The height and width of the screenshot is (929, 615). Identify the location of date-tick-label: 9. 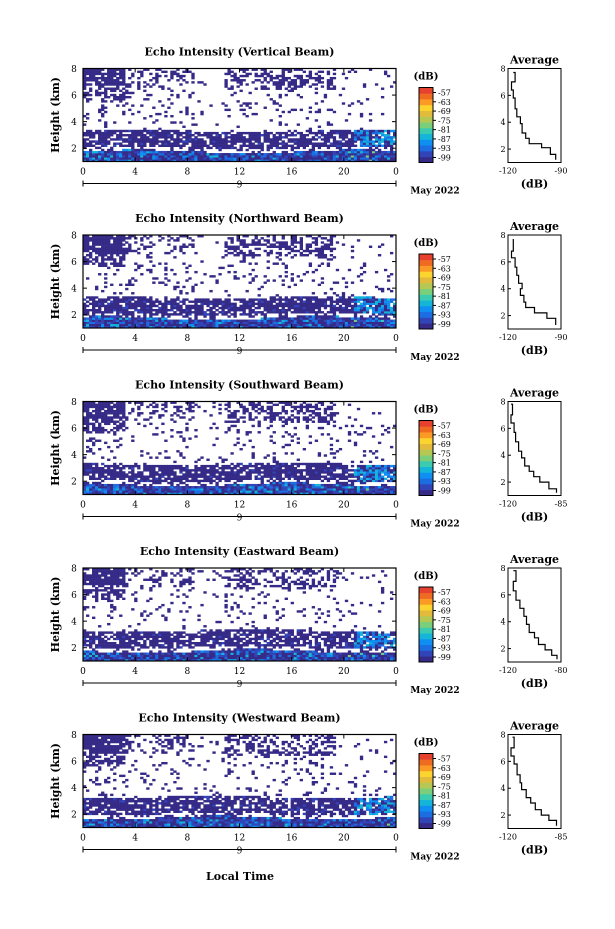
(240, 352).